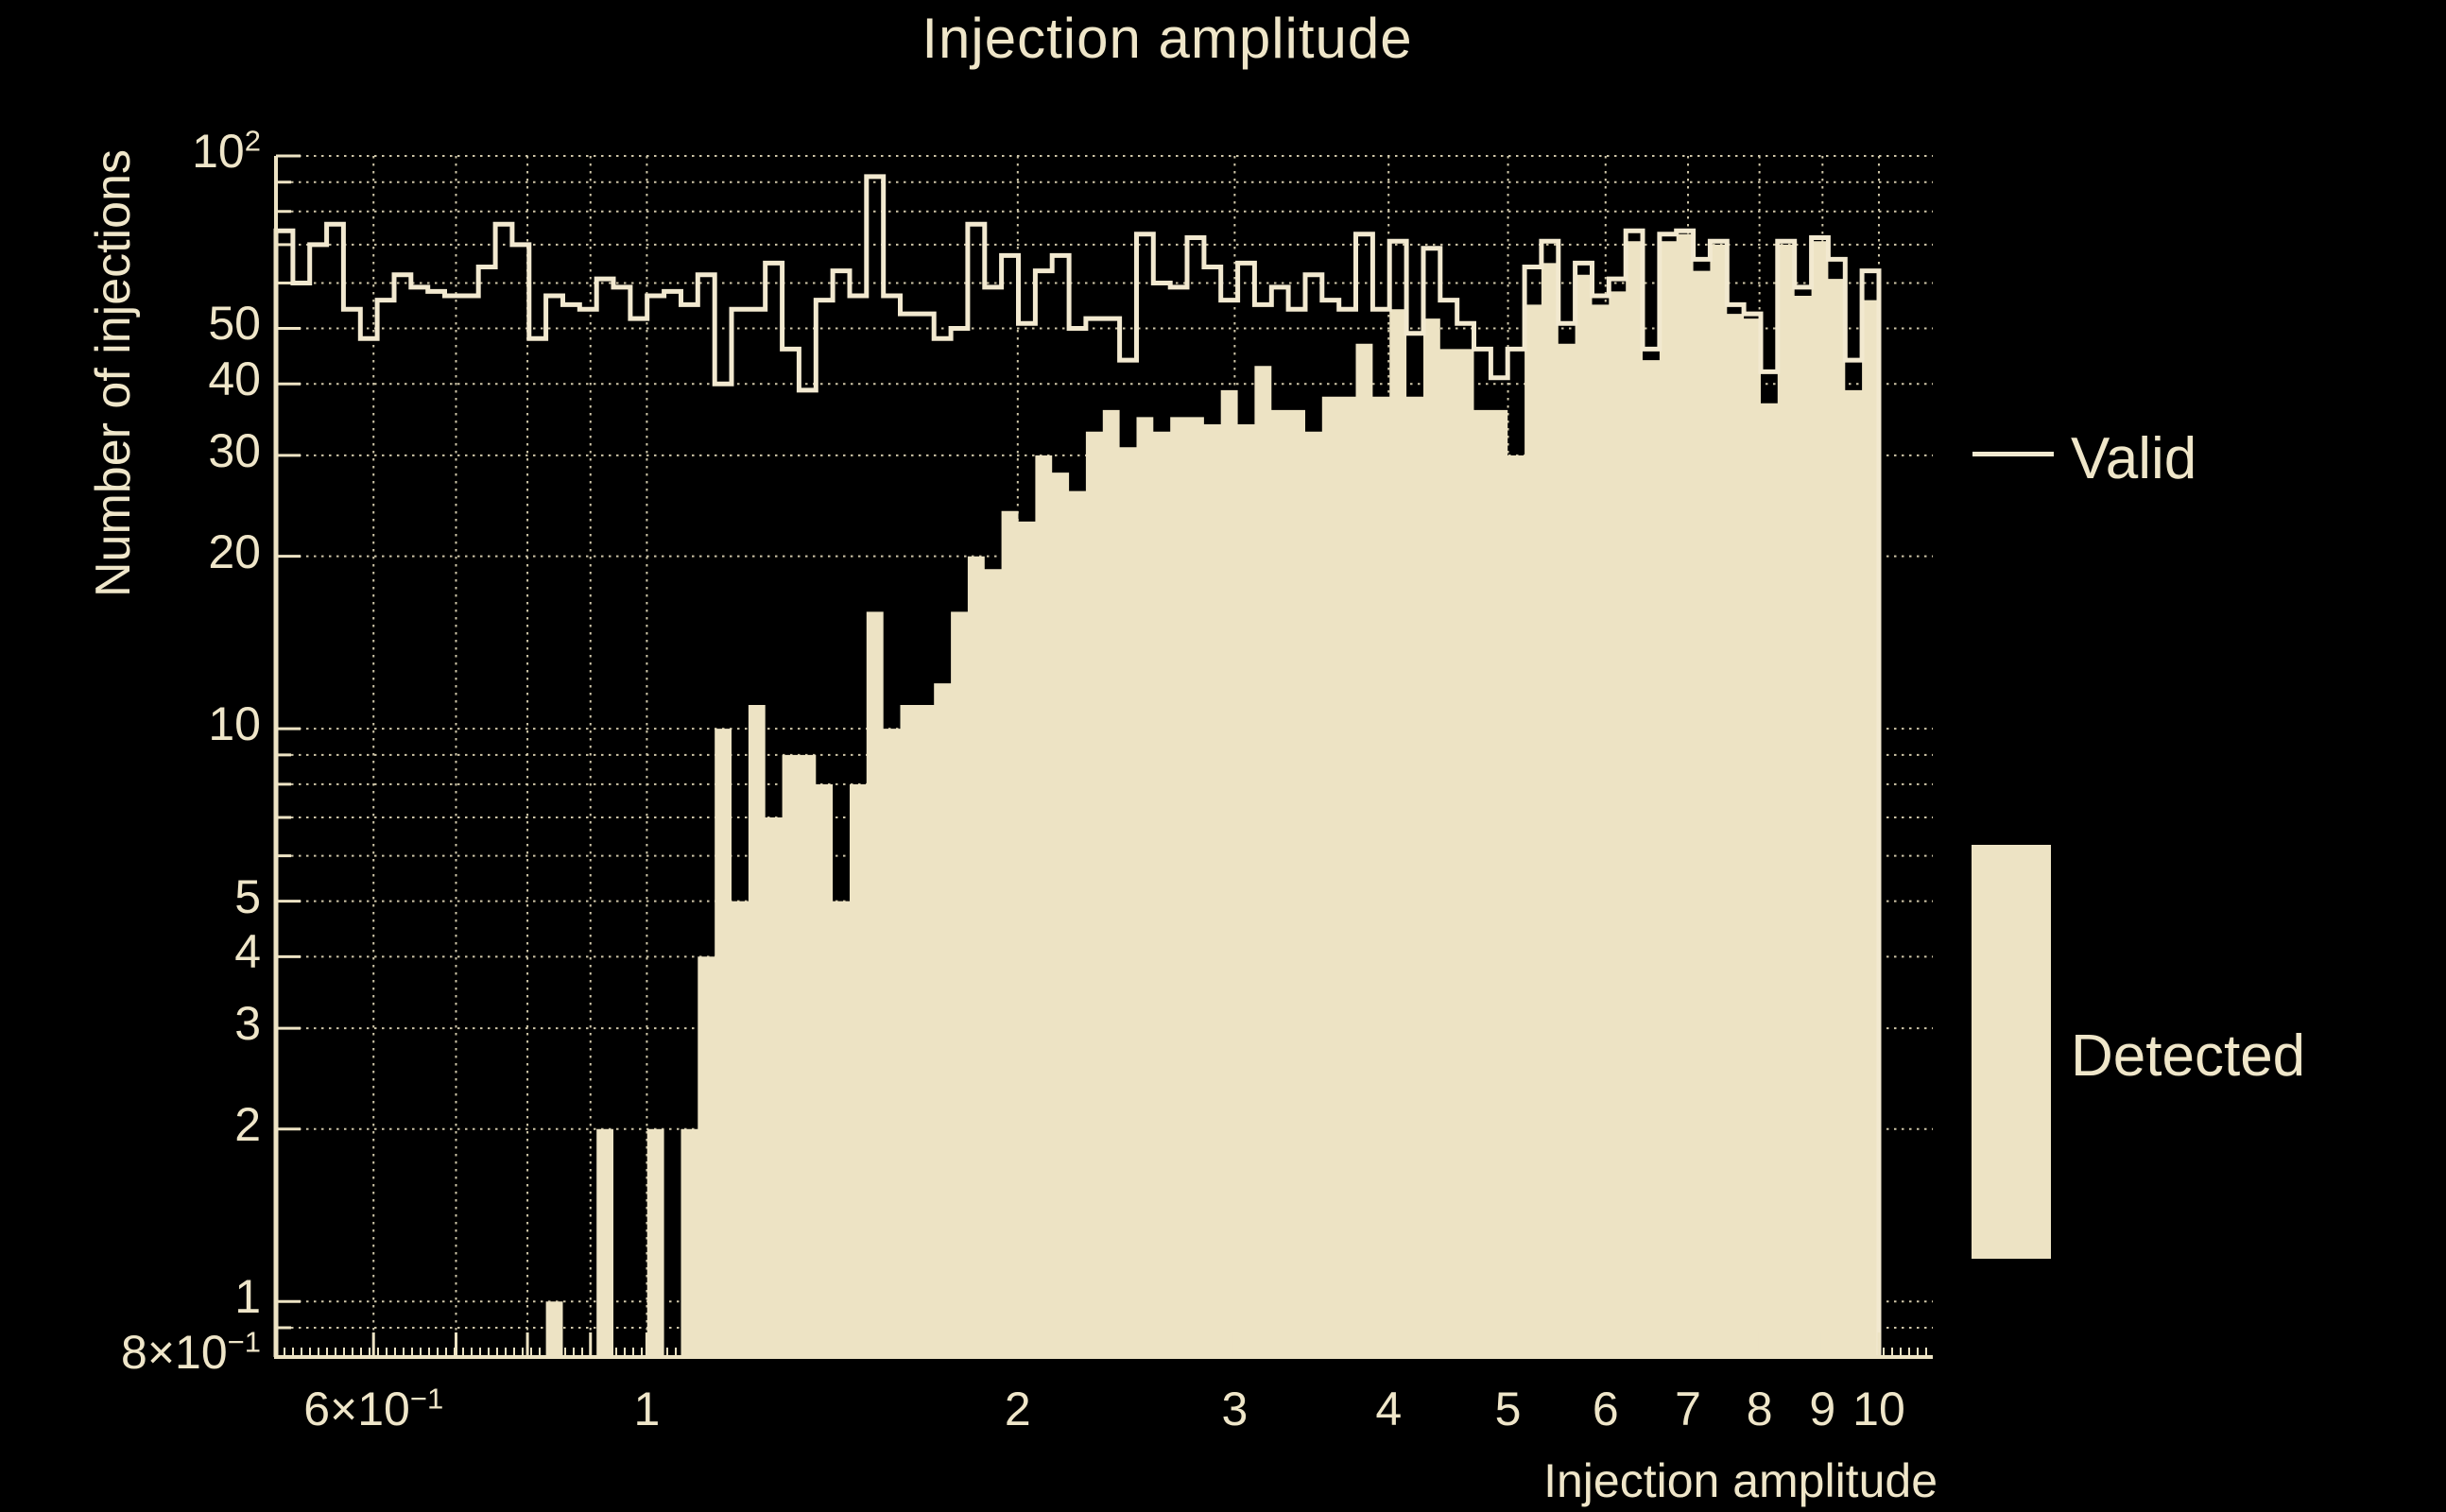  Describe the element at coordinates (1605, 1409) in the screenshot. I see `x-tick-label: 6` at that location.